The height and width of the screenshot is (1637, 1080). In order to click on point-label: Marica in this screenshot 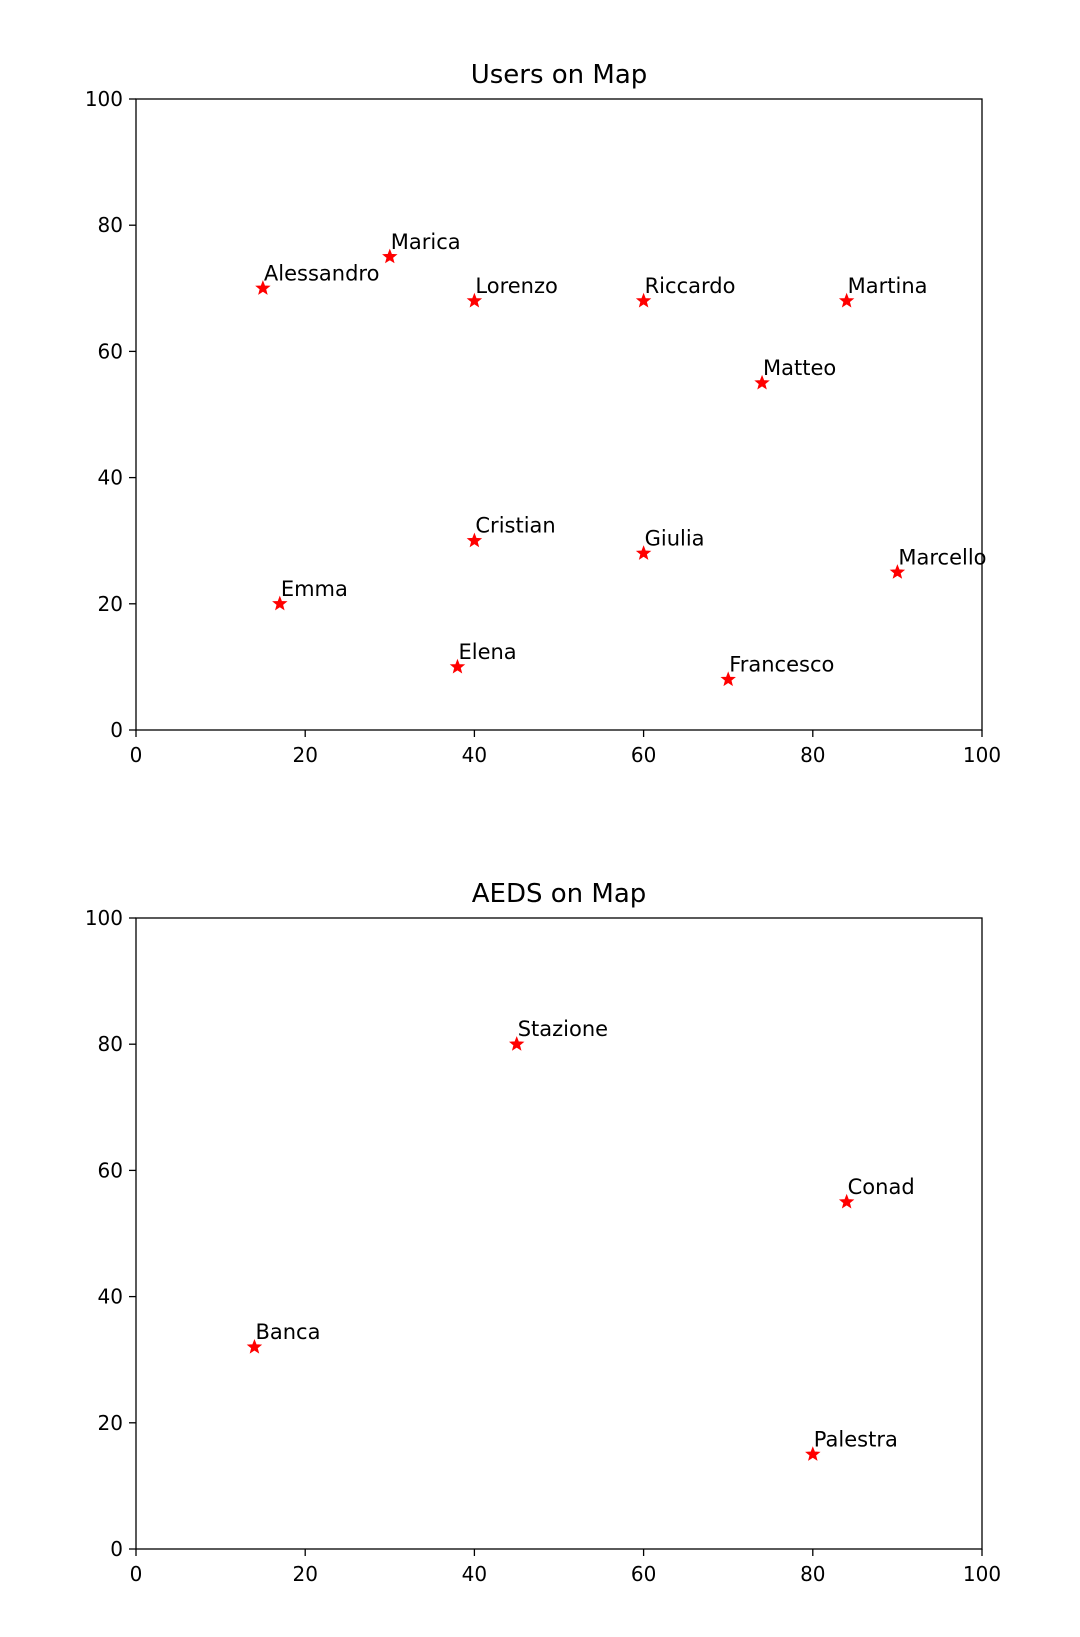, I will do `click(426, 242)`.